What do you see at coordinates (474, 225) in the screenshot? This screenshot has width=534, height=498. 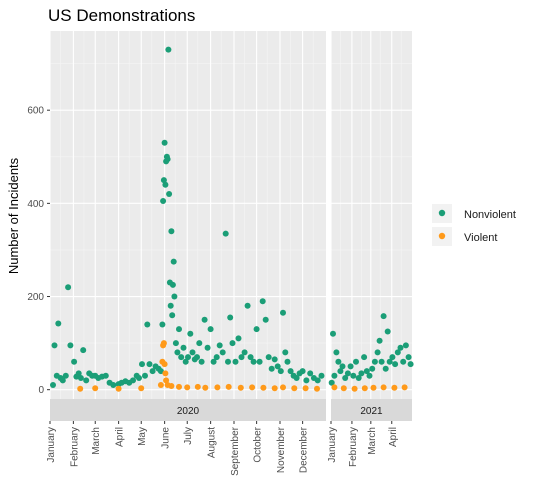 I see `legend: Nonviolent Violent` at bounding box center [474, 225].